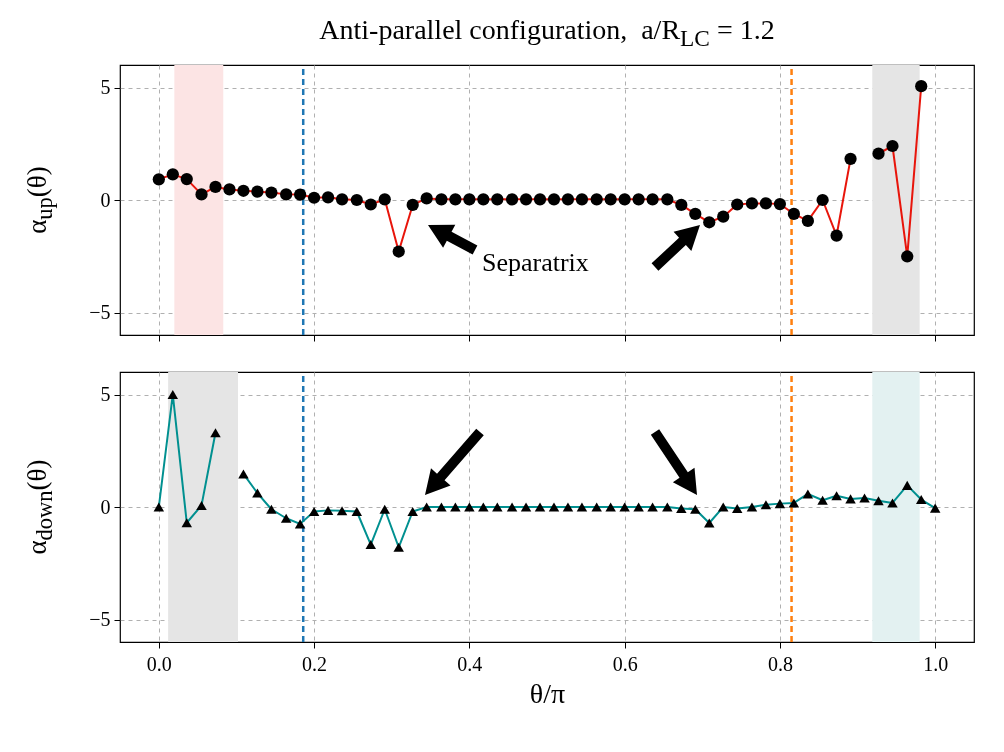  Describe the element at coordinates (547, 33) in the screenshot. I see `chart-title: Anti-parallel configuration, a/R$_{LC}$ = 1.2` at that location.